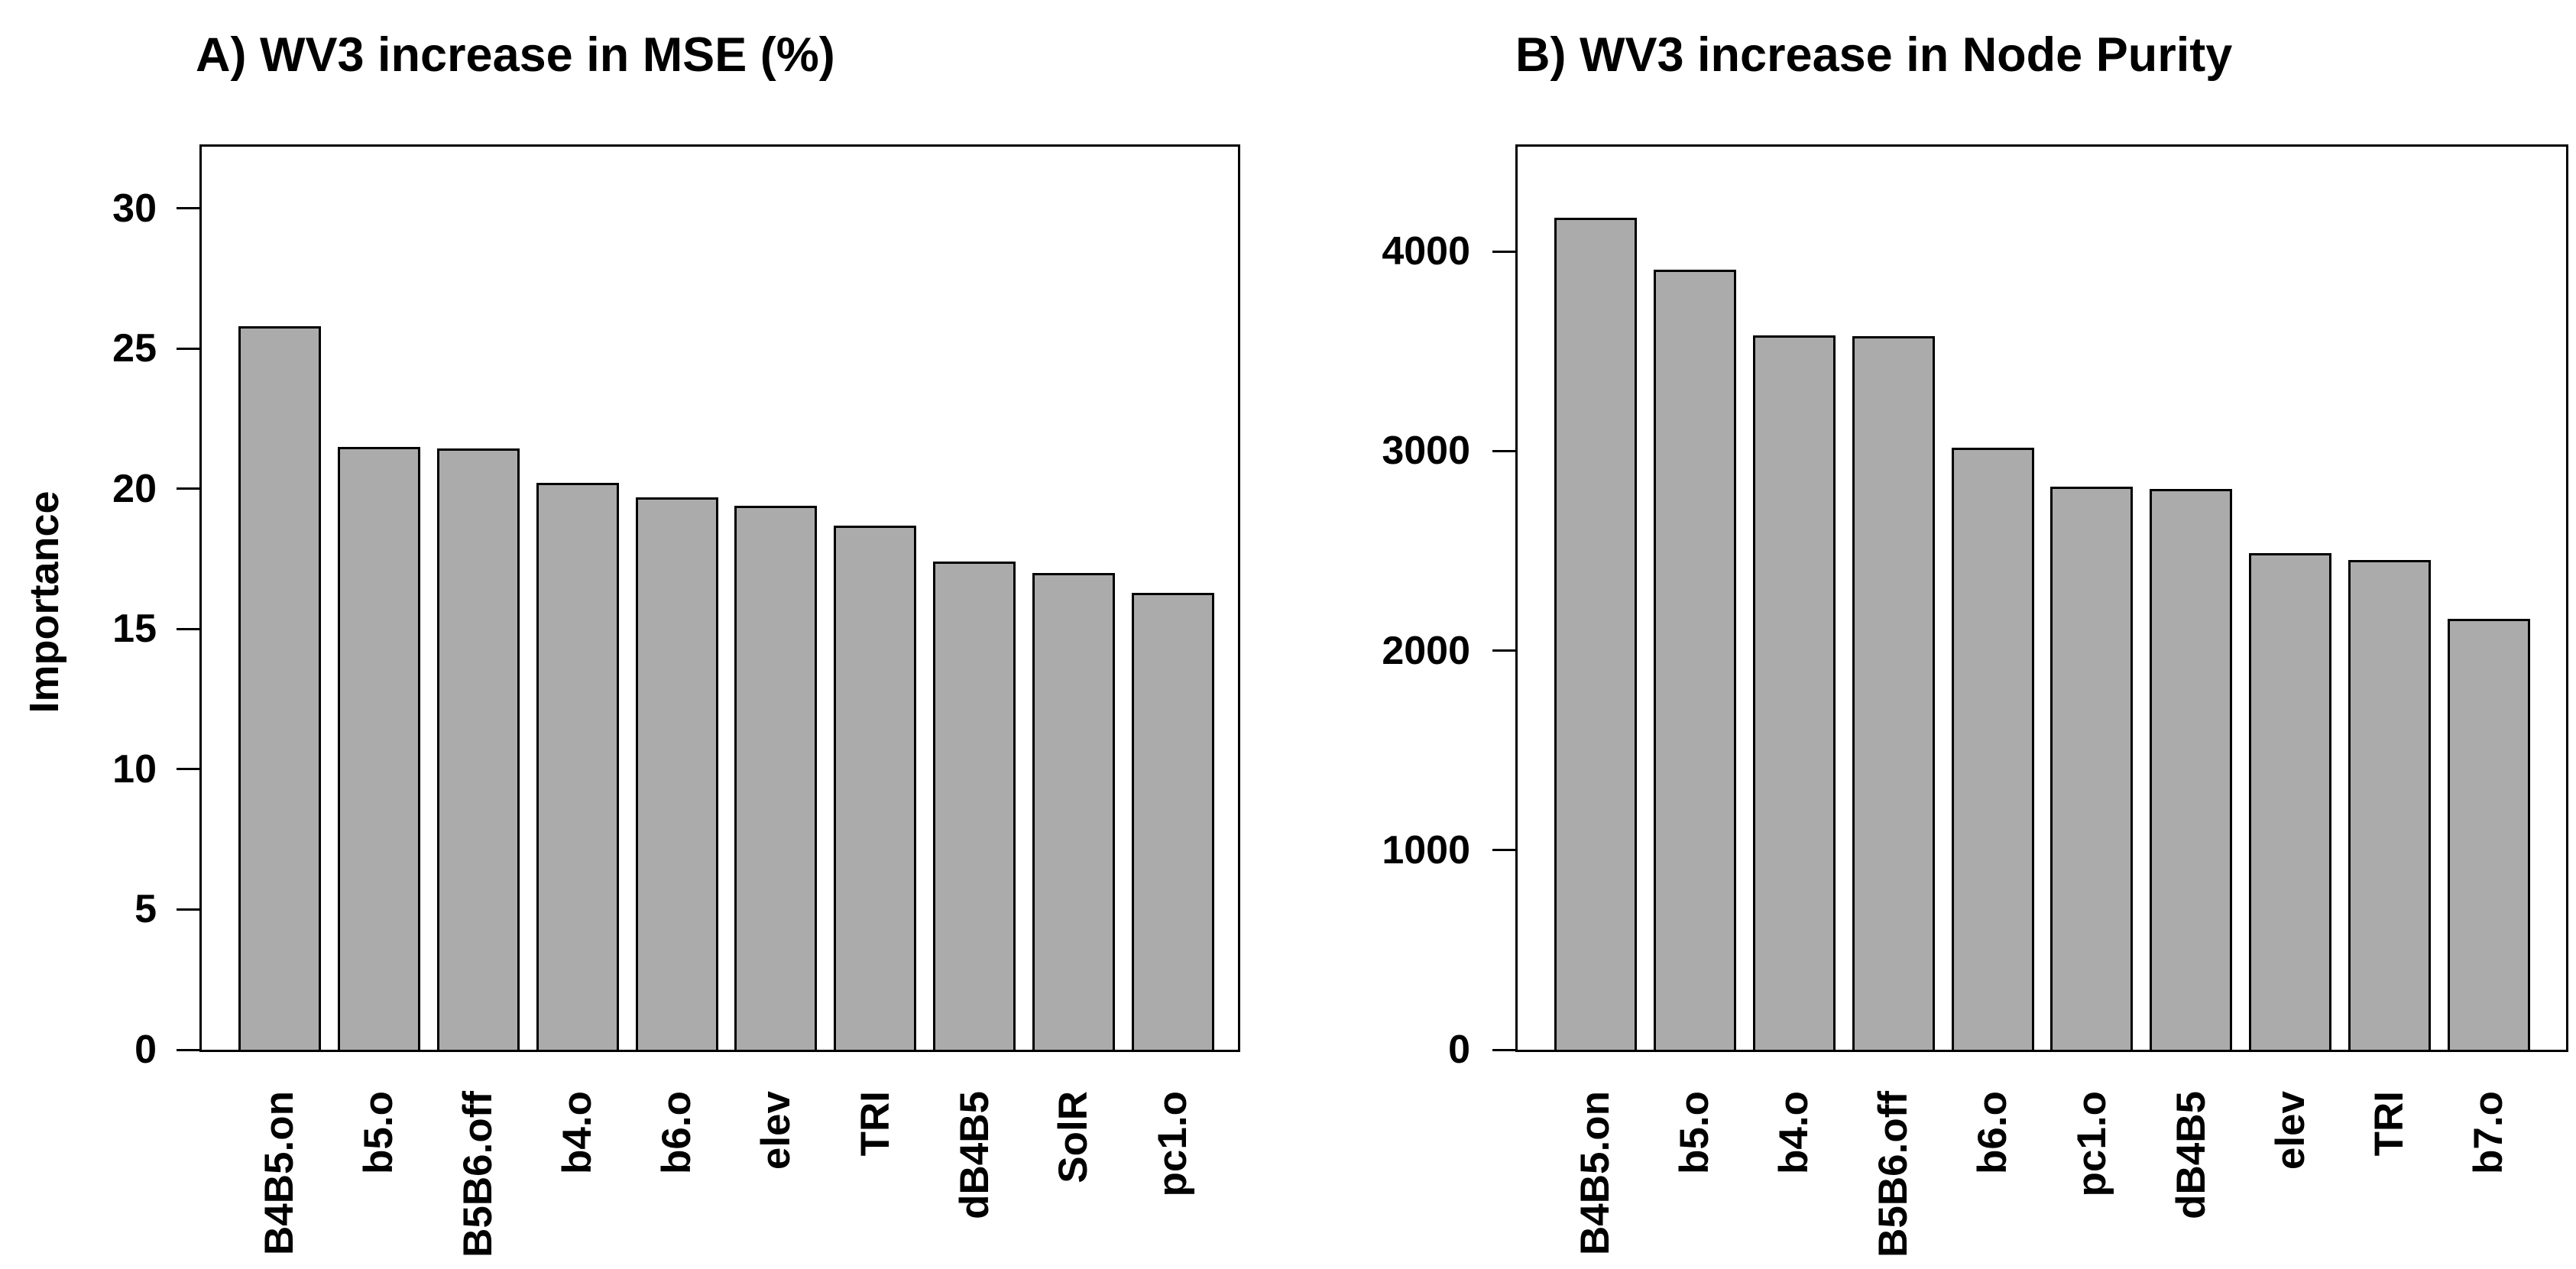  What do you see at coordinates (378, 1132) in the screenshot?
I see `panel-a-x-category-label-b5.o: b5.o` at bounding box center [378, 1132].